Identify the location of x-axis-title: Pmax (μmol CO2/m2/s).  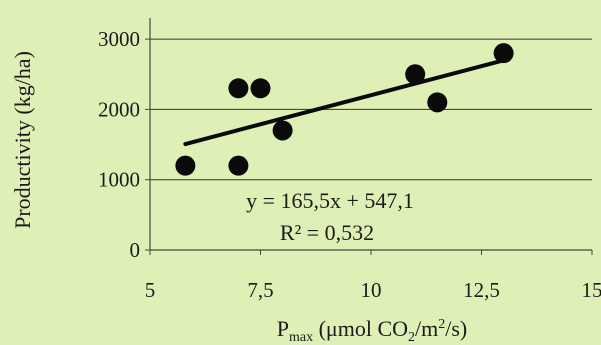
(372, 330).